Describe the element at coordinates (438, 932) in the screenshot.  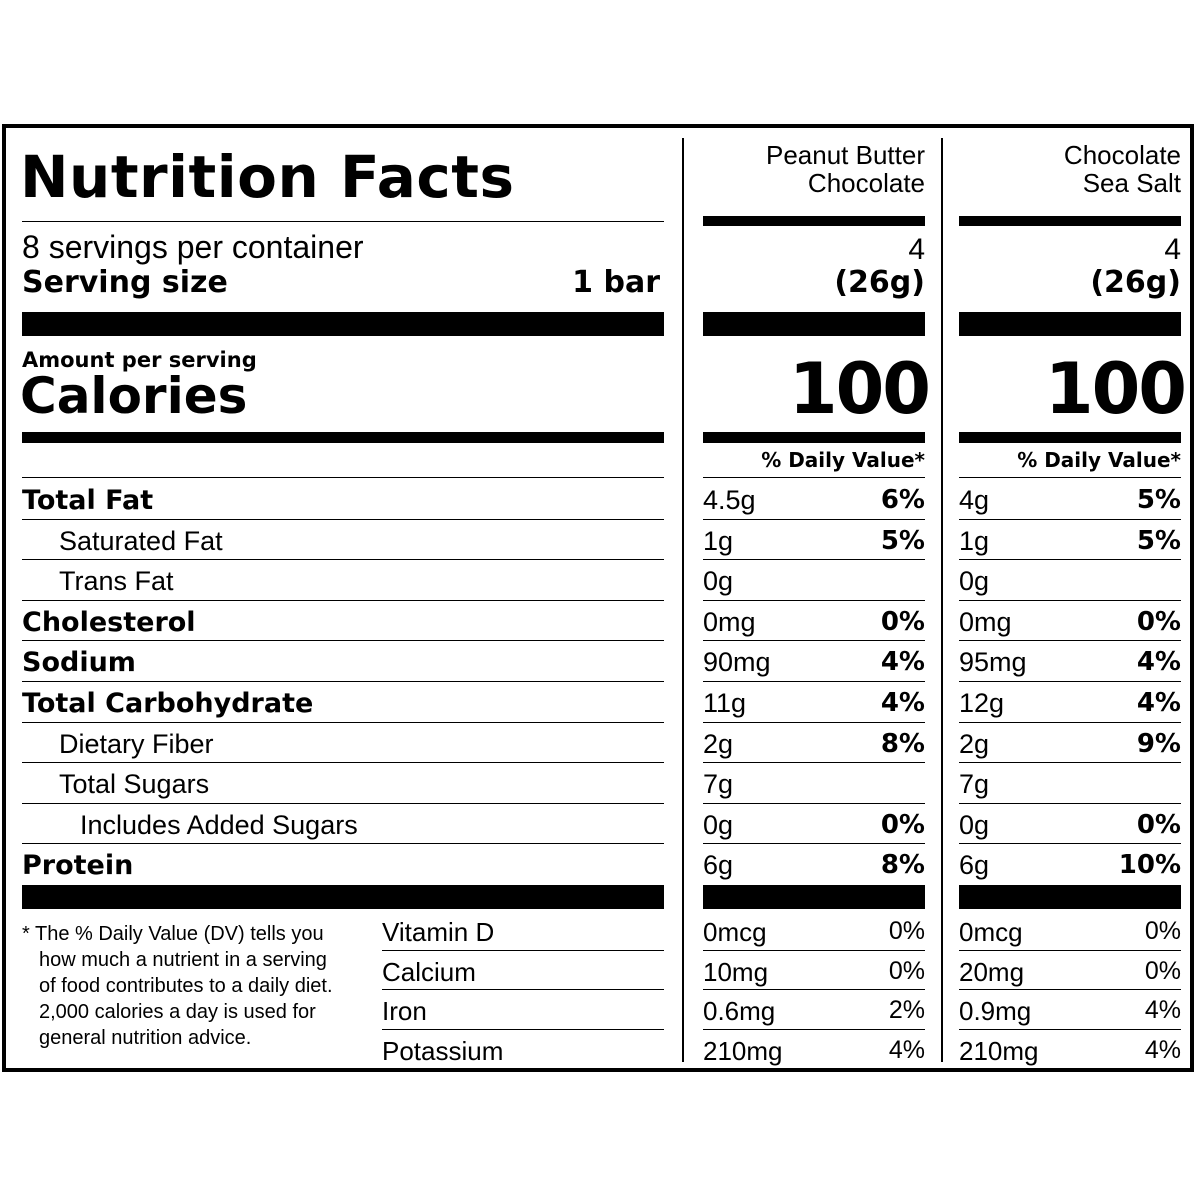
I see `vitamin-label: Vitamin D` at that location.